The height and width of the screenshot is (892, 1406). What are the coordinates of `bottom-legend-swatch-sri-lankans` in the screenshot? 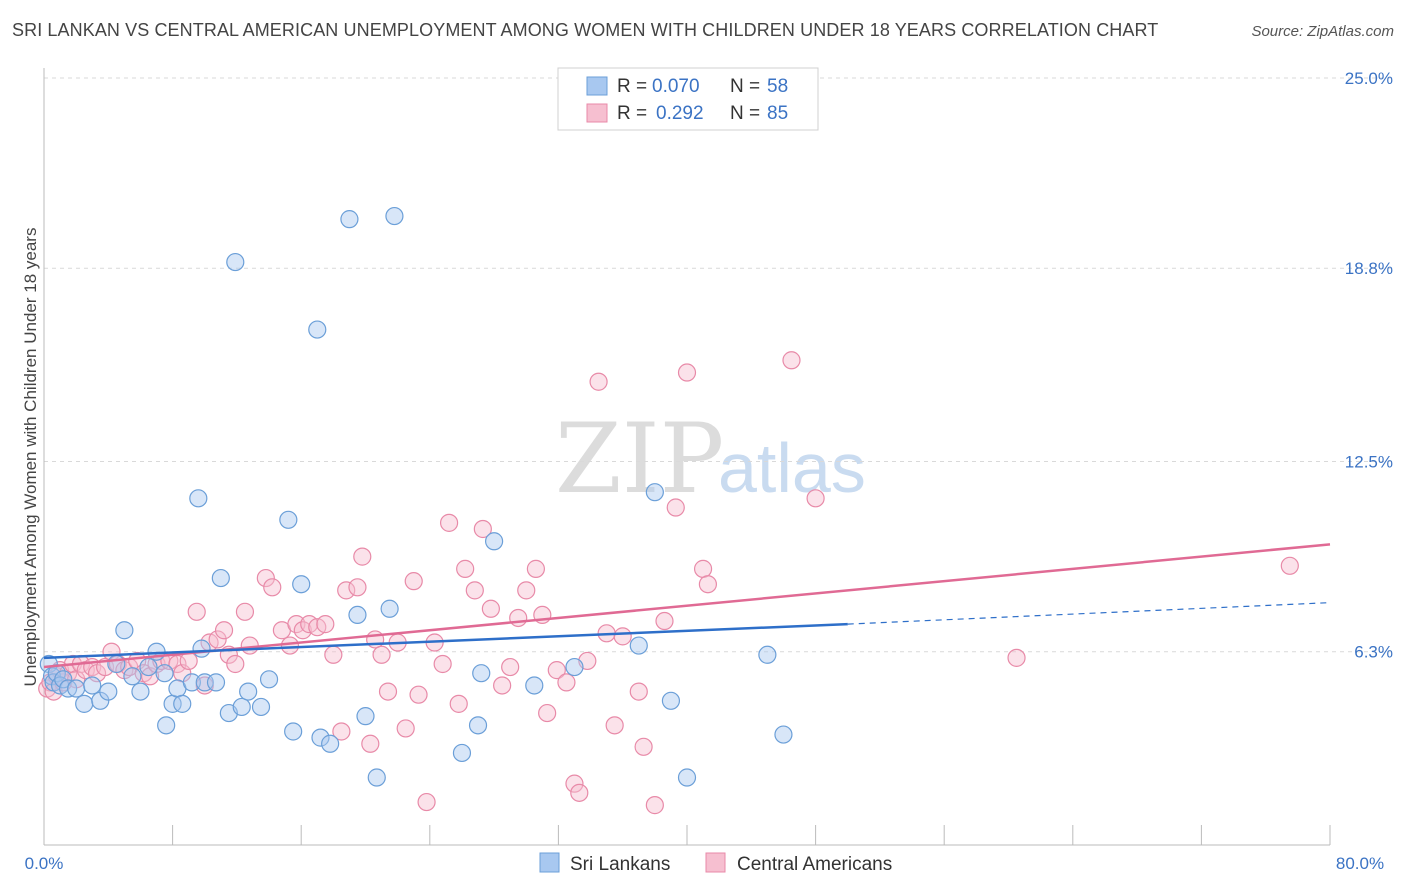 It's located at (549, 862).